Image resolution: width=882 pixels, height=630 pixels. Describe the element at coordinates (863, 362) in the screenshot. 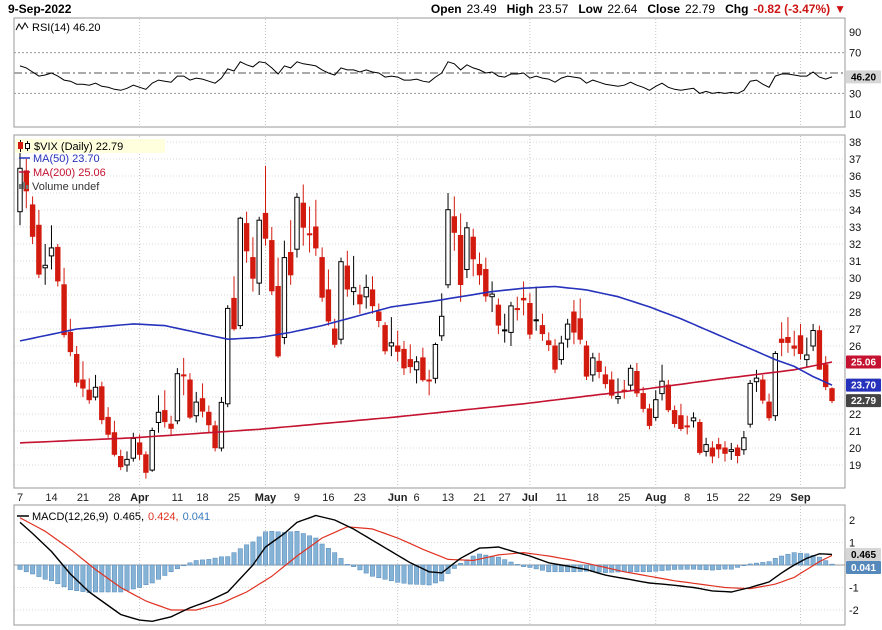

I see `price-current-value-box: 25.06` at that location.